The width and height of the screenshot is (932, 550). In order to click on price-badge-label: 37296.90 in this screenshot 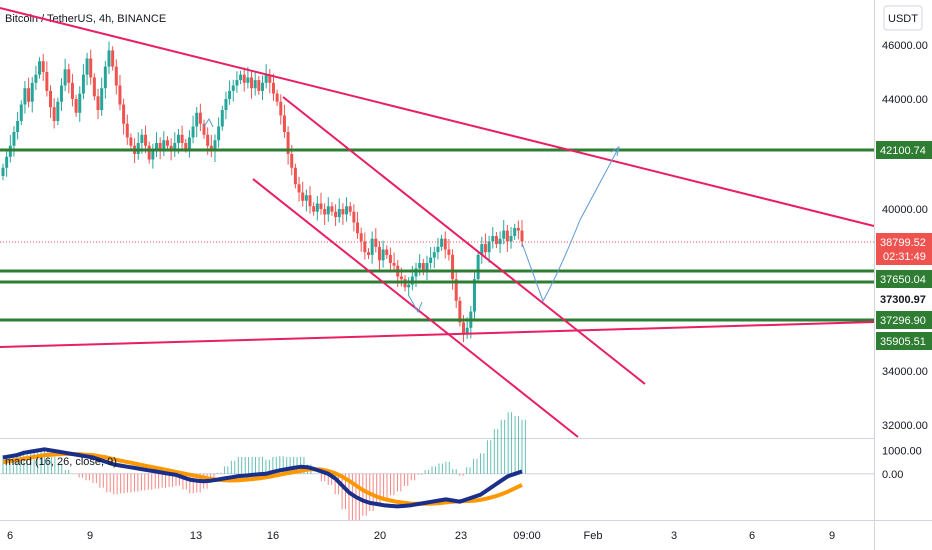, I will do `click(903, 321)`.